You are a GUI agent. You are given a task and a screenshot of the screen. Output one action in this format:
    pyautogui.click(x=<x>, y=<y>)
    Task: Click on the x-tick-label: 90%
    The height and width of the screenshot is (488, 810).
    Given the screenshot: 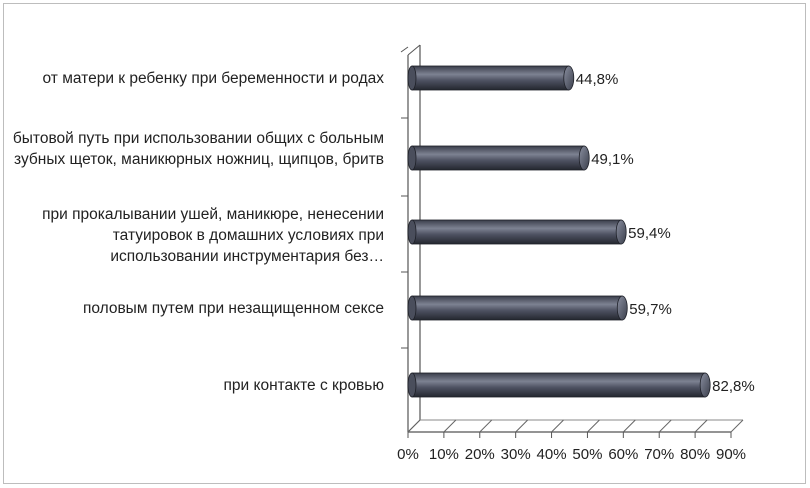 What is the action you would take?
    pyautogui.click(x=731, y=454)
    